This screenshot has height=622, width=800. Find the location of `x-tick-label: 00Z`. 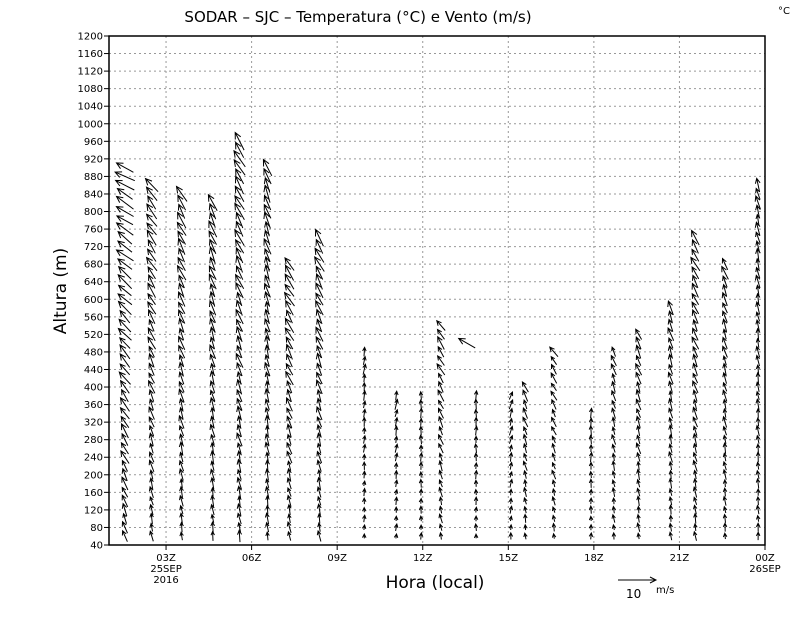

x-tick-label: 00Z is located at coordinates (765, 558).